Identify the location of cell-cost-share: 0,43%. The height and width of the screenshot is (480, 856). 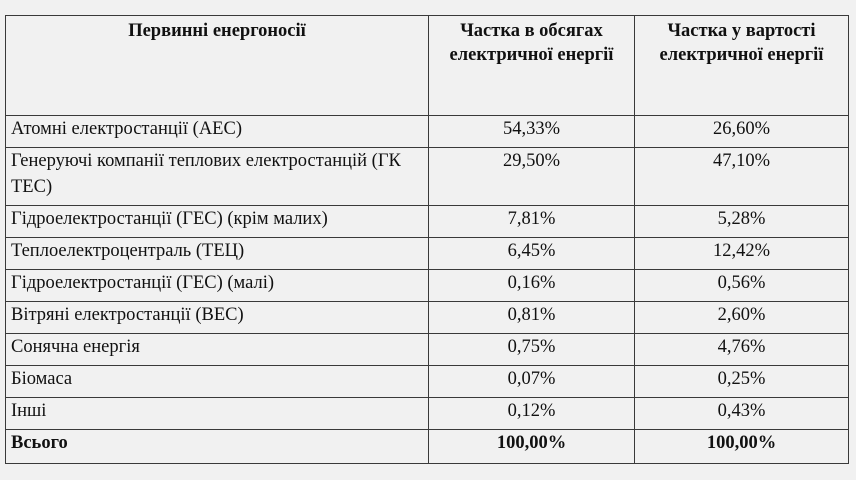
(741, 413).